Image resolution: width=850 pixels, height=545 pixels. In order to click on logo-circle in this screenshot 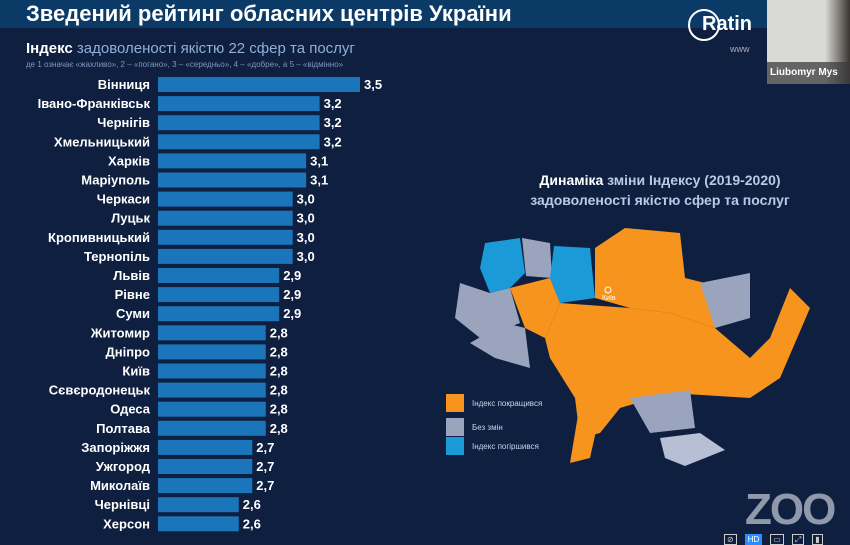, I will do `click(704, 24)`.